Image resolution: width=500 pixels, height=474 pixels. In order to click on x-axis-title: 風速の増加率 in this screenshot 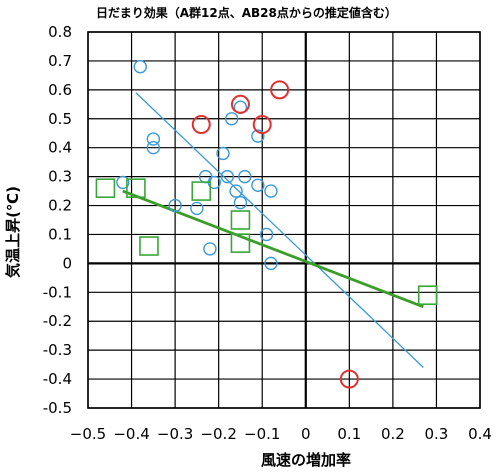, I will do `click(306, 460)`.